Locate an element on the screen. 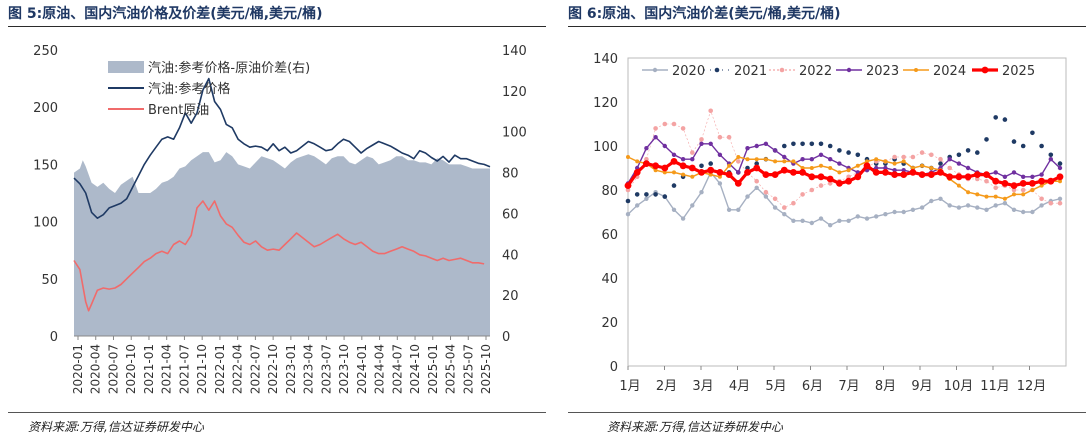  x-tick-label: 2023-07 is located at coordinates (326, 369).